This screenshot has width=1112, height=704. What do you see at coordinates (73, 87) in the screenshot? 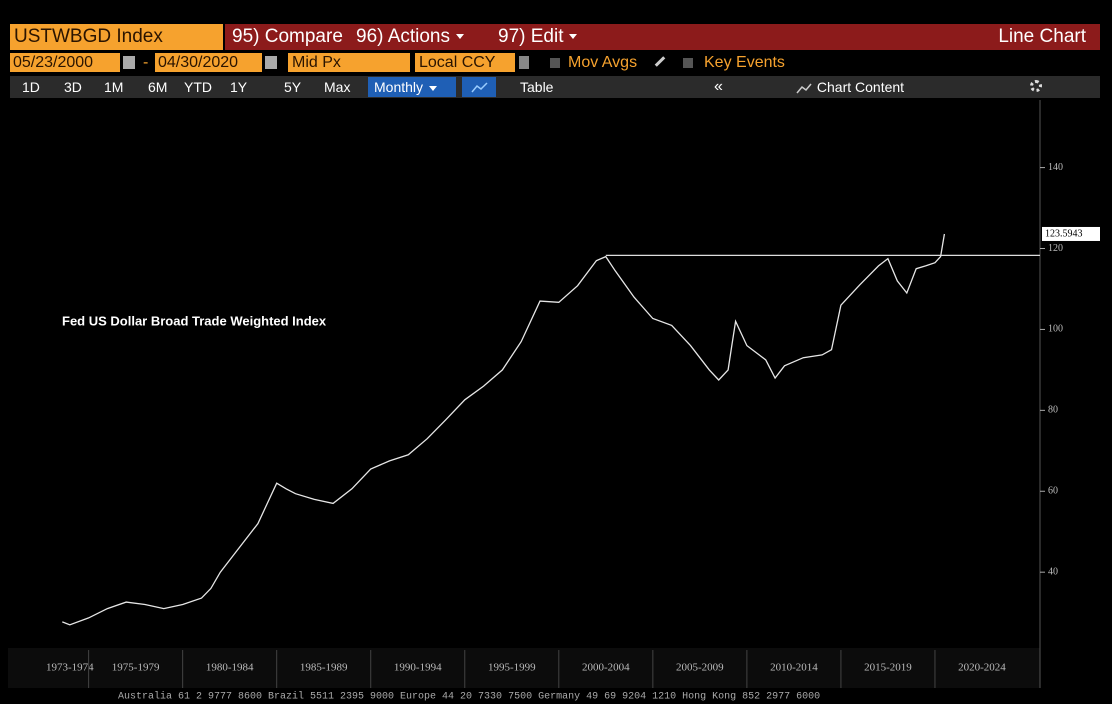
I see `range-button: 3D` at bounding box center [73, 87].